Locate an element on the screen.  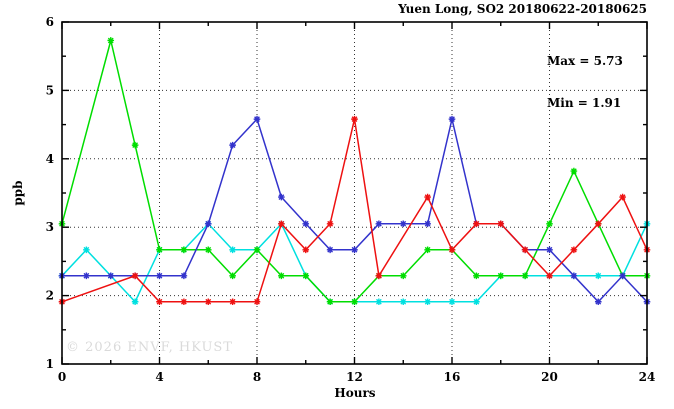
x-tick-label: 8 is located at coordinates (257, 377).